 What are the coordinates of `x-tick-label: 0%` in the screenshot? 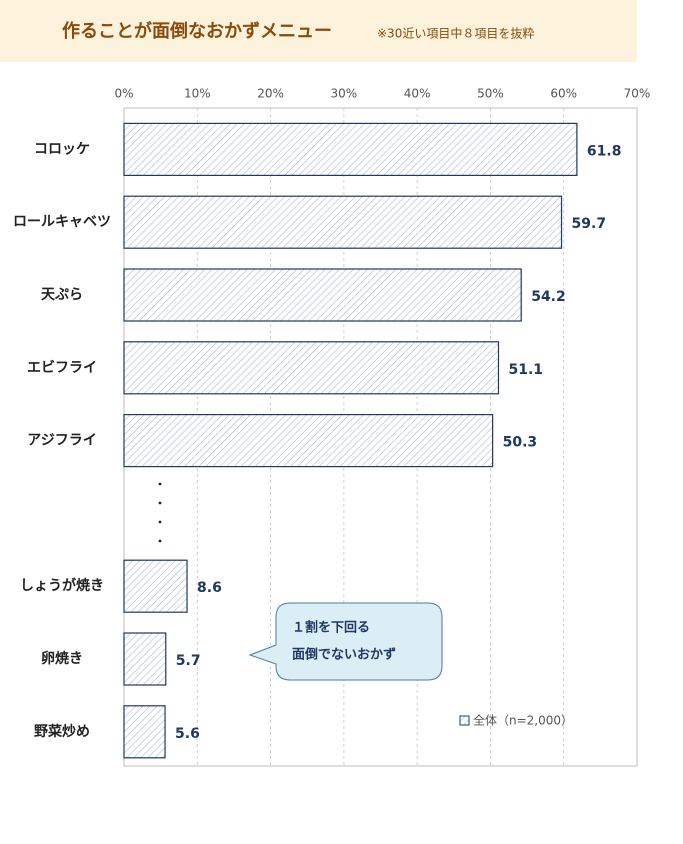 It's located at (123, 94).